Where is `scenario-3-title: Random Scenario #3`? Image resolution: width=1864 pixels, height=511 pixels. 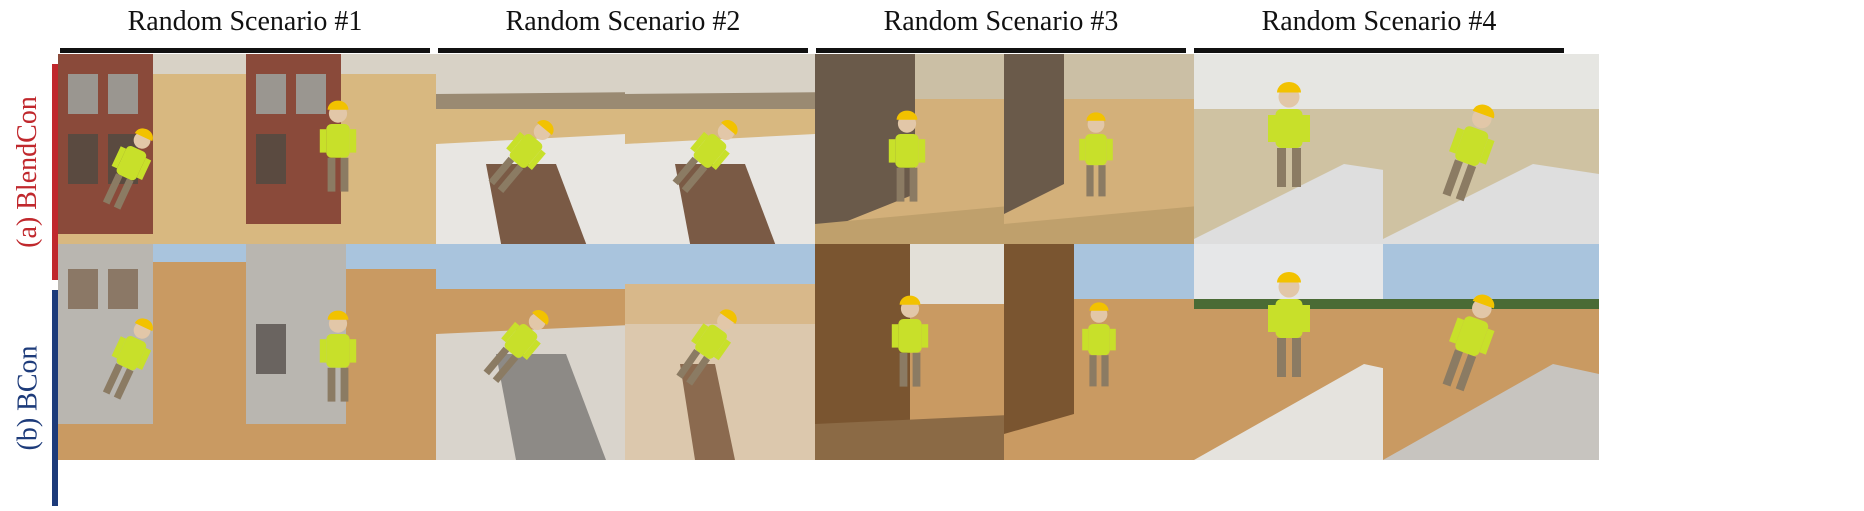 scenario-3-title: Random Scenario #3 is located at coordinates (1001, 21).